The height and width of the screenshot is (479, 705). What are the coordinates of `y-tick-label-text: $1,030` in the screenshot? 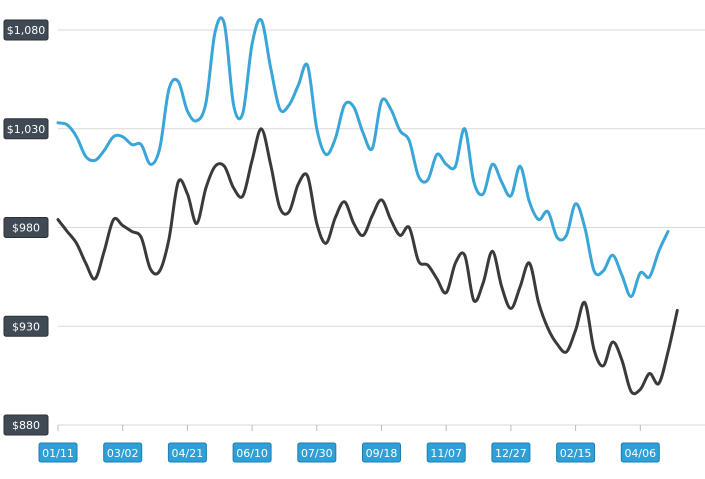 It's located at (26, 129).